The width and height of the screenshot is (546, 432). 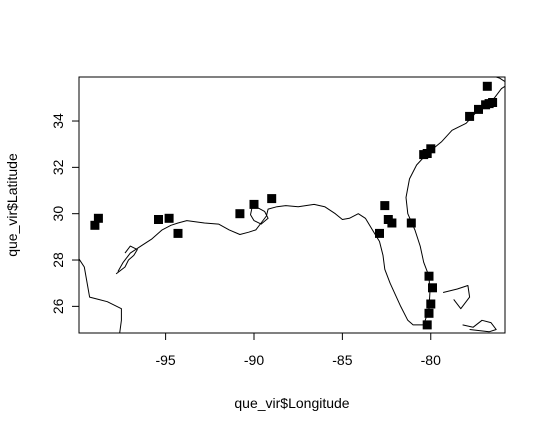 I want to click on y-axis: 26 28 30 32 34, so click(x=64, y=213).